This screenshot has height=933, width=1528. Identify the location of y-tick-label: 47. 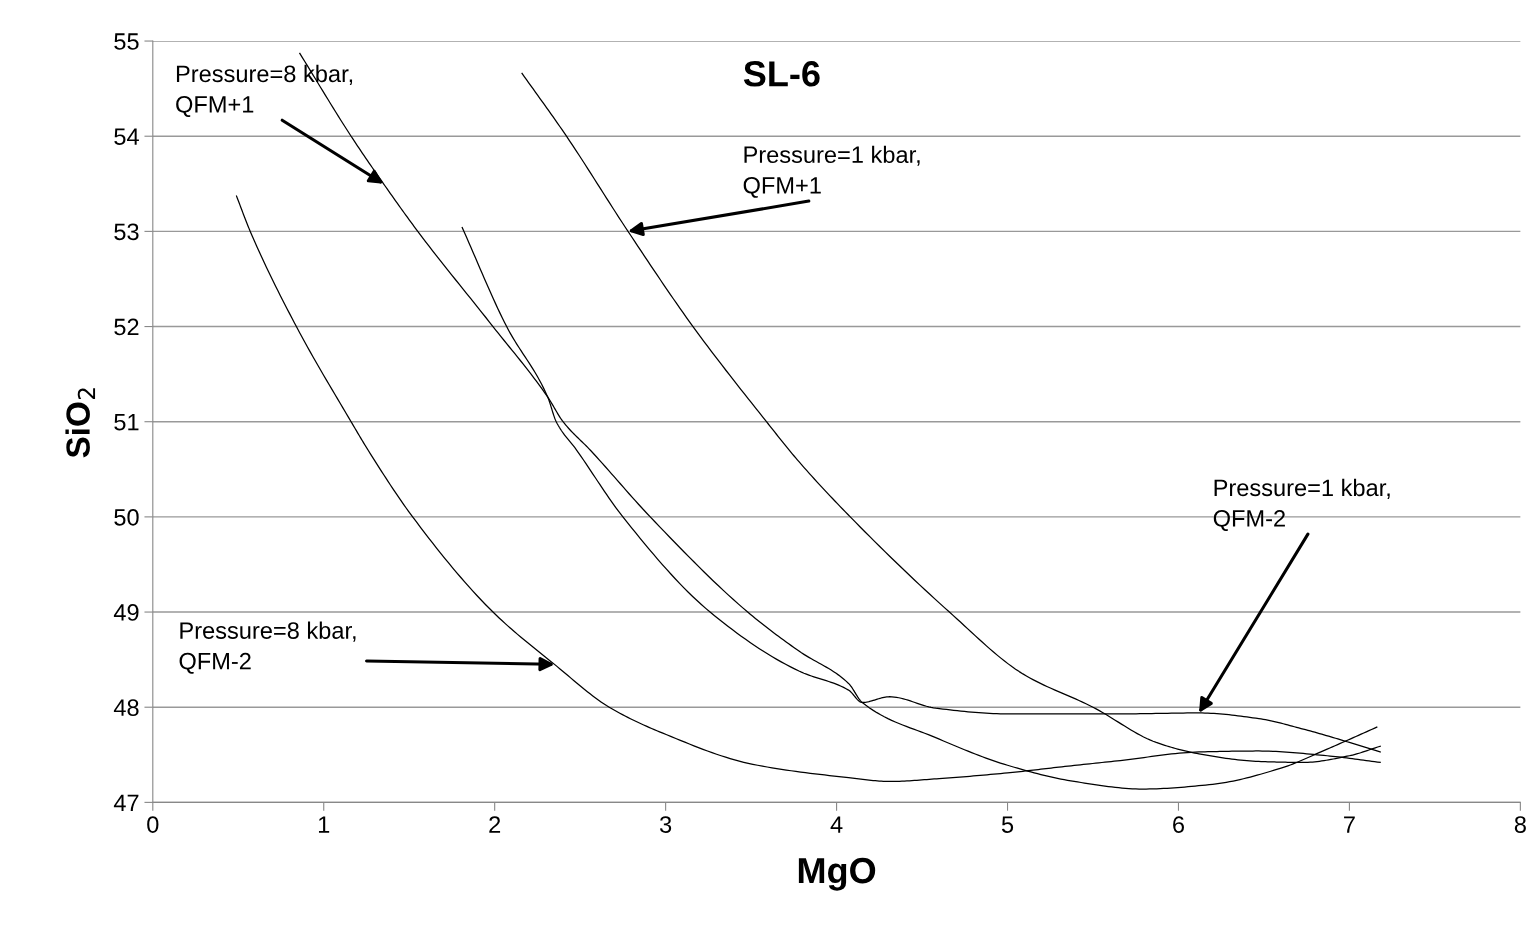
(126, 802).